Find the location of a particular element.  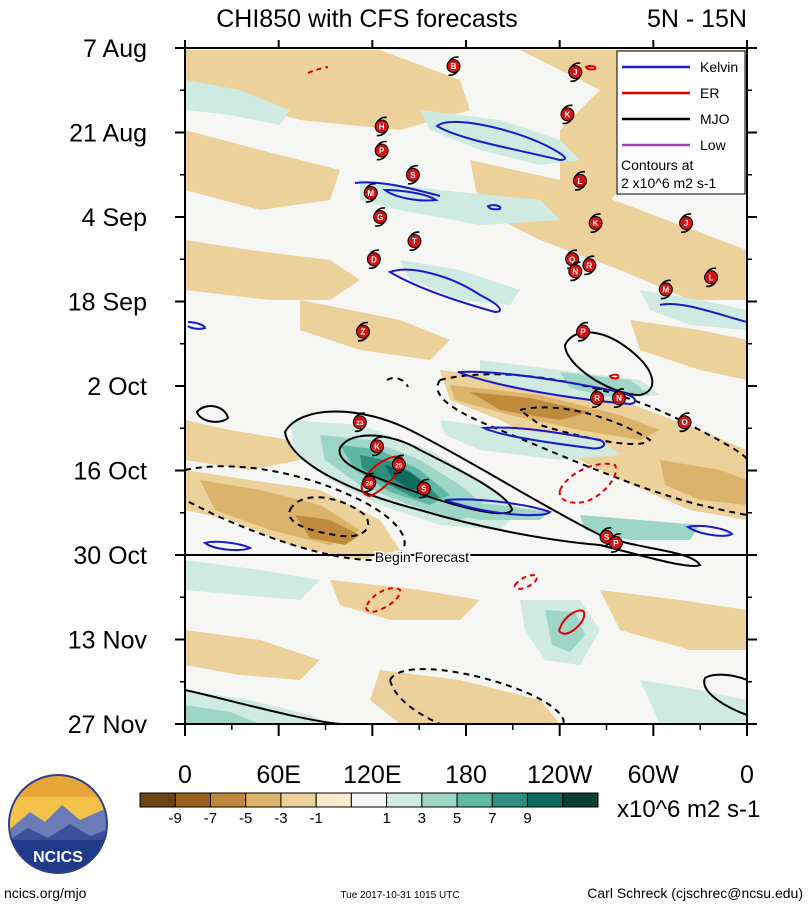

legend-box is located at coordinates (681, 122).